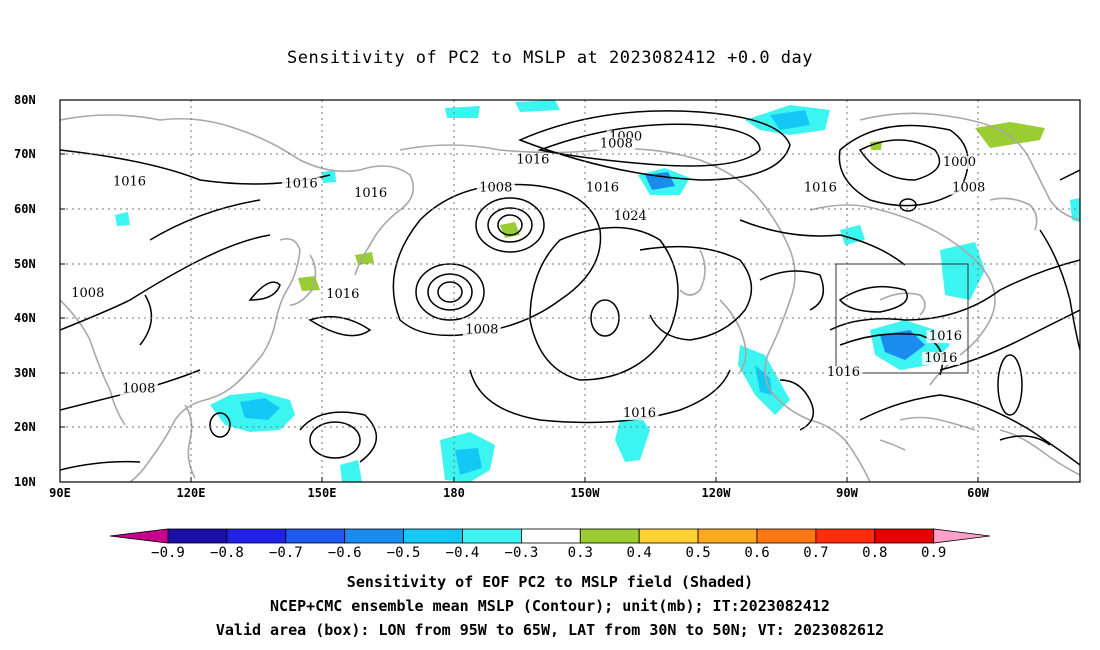 This screenshot has height=650, width=1100. What do you see at coordinates (697, 553) in the screenshot?
I see `colorbar-tick-label: 0.5` at bounding box center [697, 553].